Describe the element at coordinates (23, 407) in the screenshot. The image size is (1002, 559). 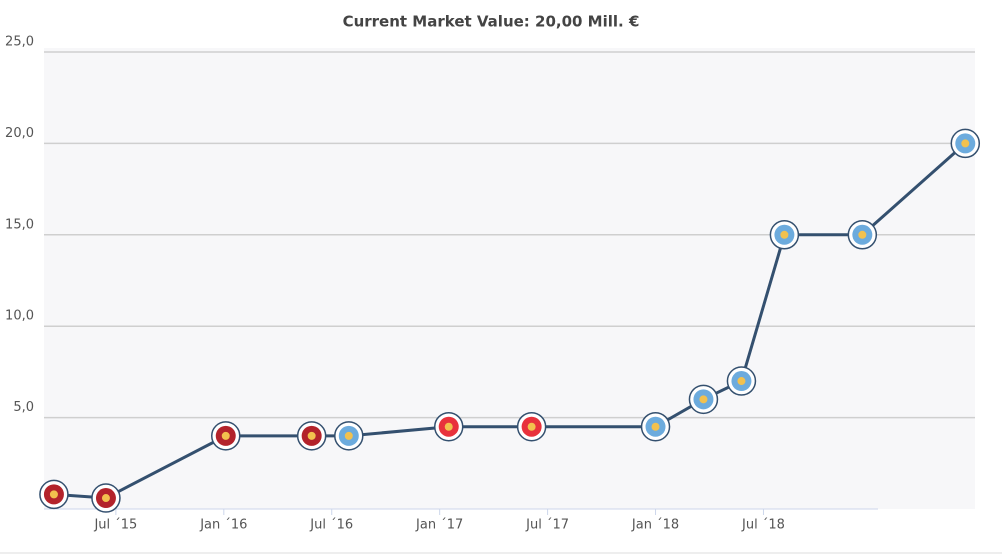
I see `y-tick-label: 5,0` at that location.